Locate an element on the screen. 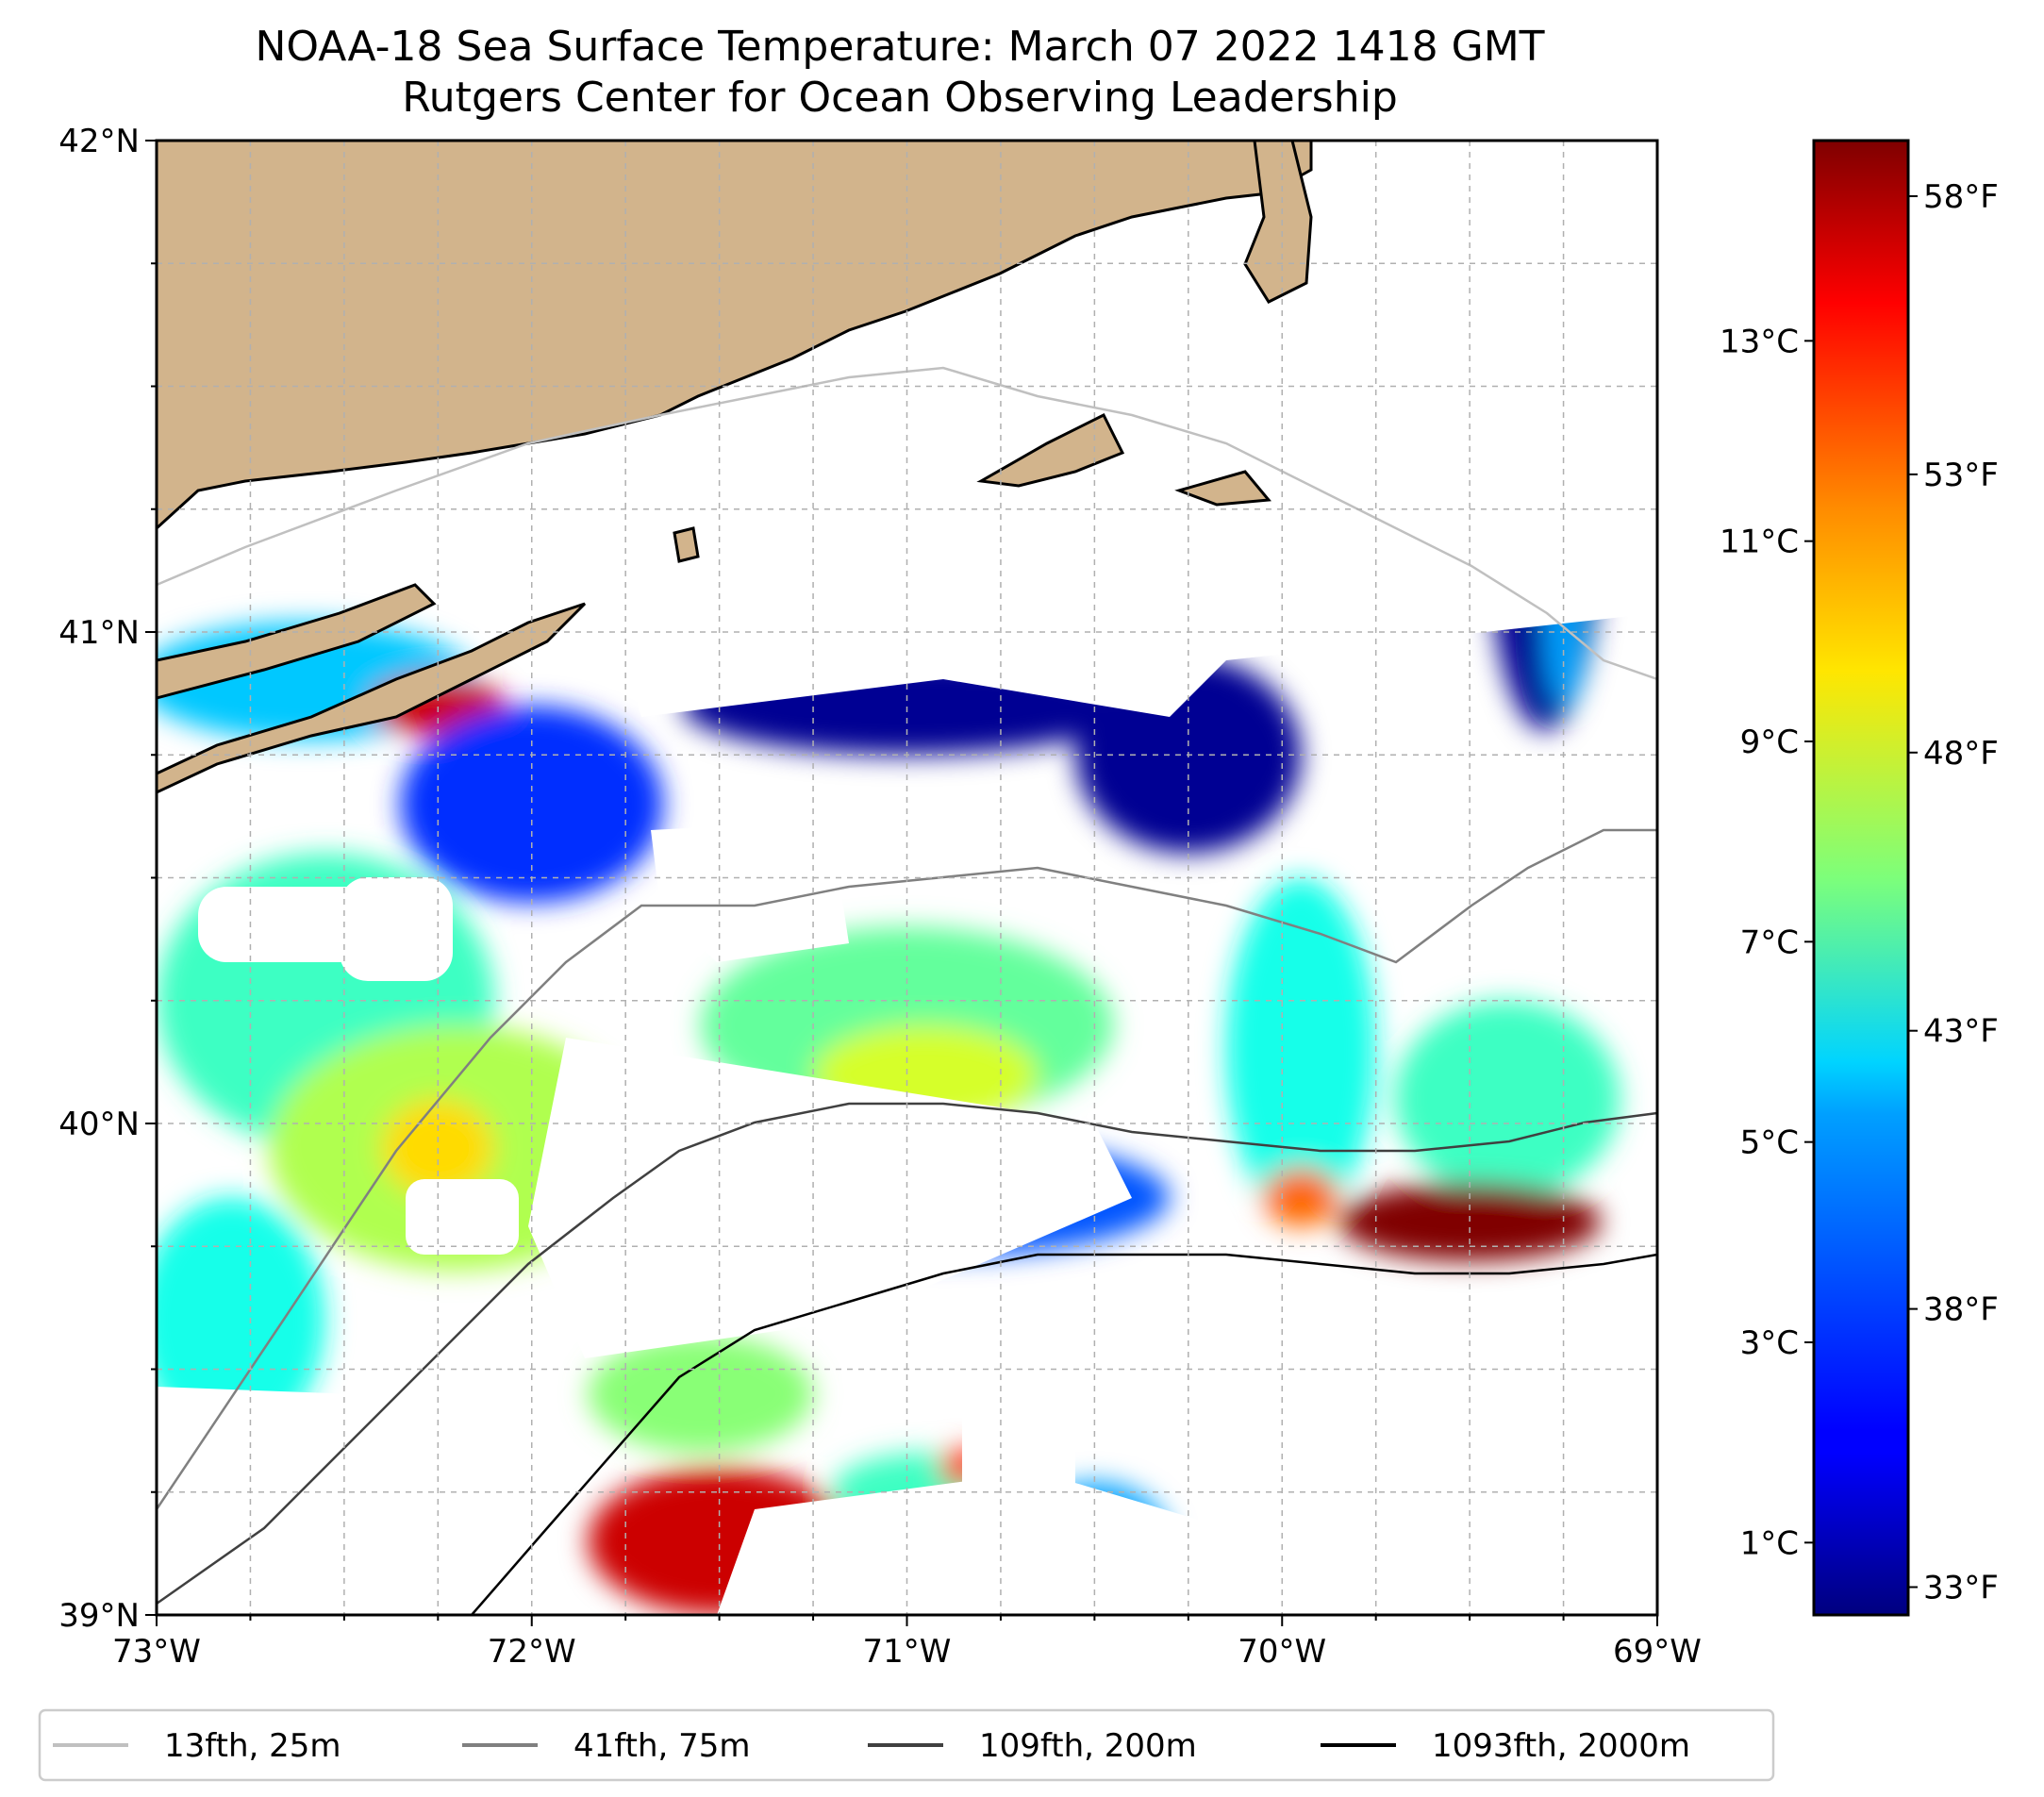  contour-25m is located at coordinates (907, 523).